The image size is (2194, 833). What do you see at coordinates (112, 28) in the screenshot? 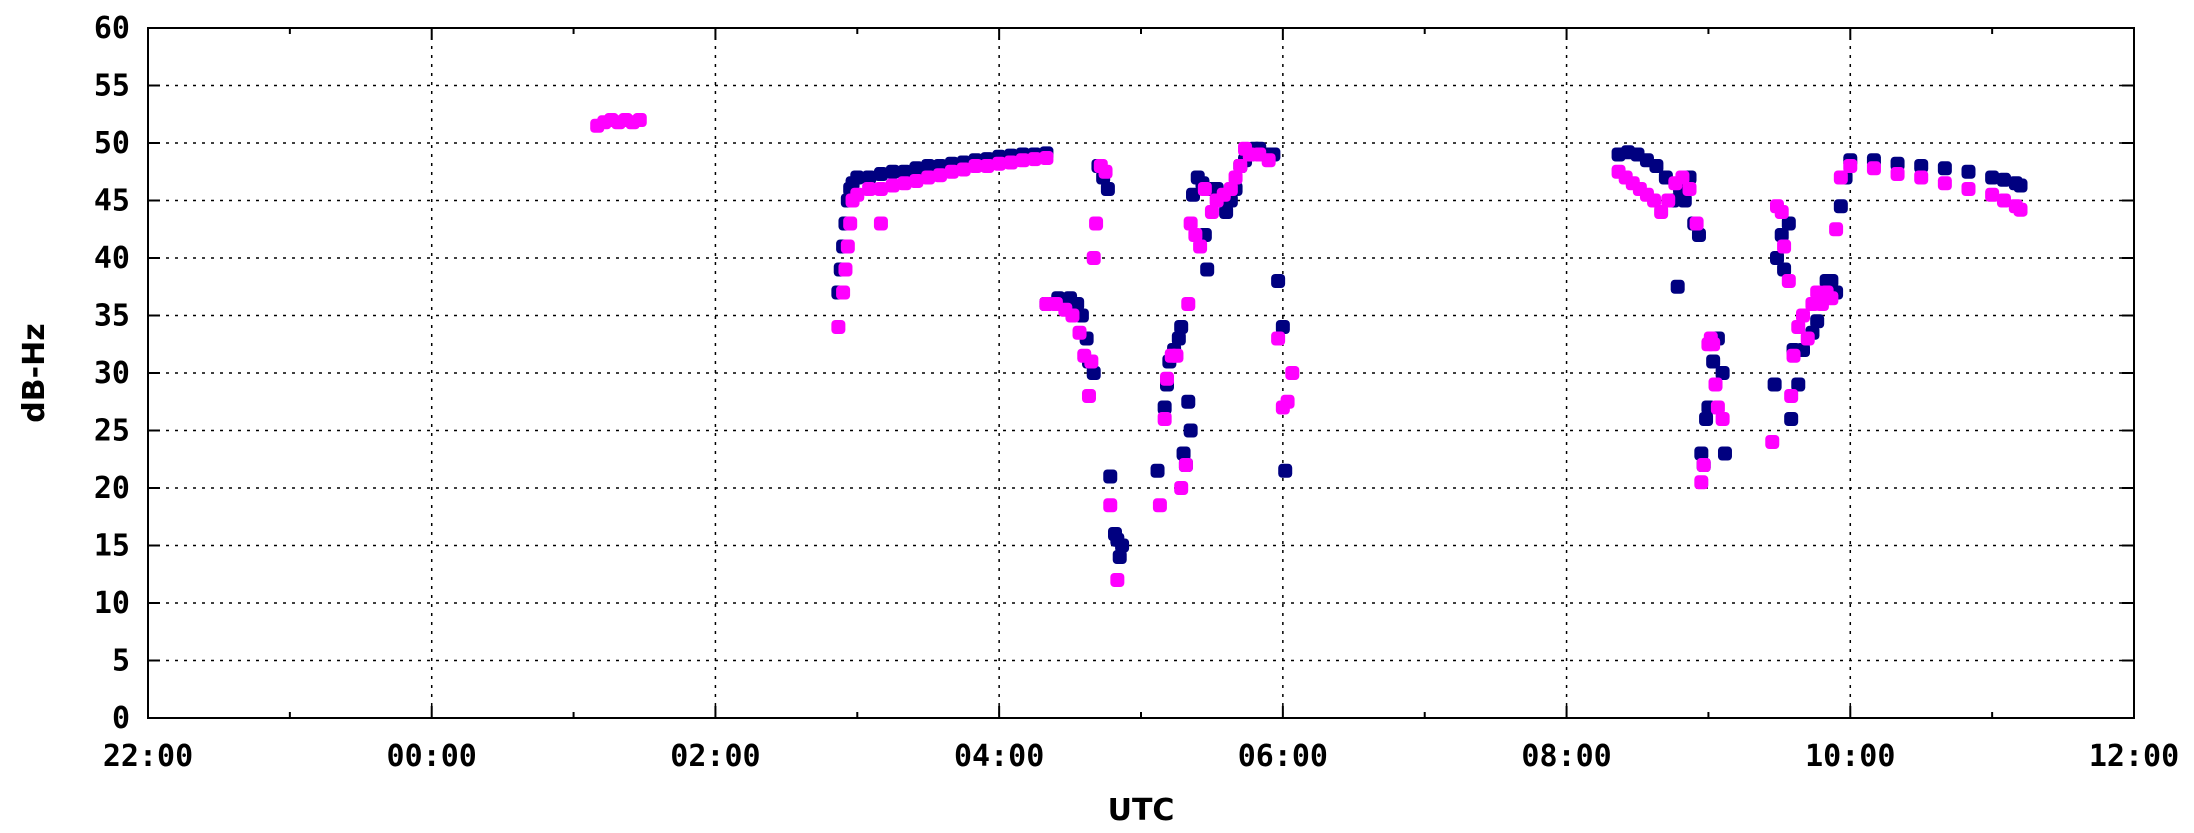
I see `y-tick-label: 60` at bounding box center [112, 28].